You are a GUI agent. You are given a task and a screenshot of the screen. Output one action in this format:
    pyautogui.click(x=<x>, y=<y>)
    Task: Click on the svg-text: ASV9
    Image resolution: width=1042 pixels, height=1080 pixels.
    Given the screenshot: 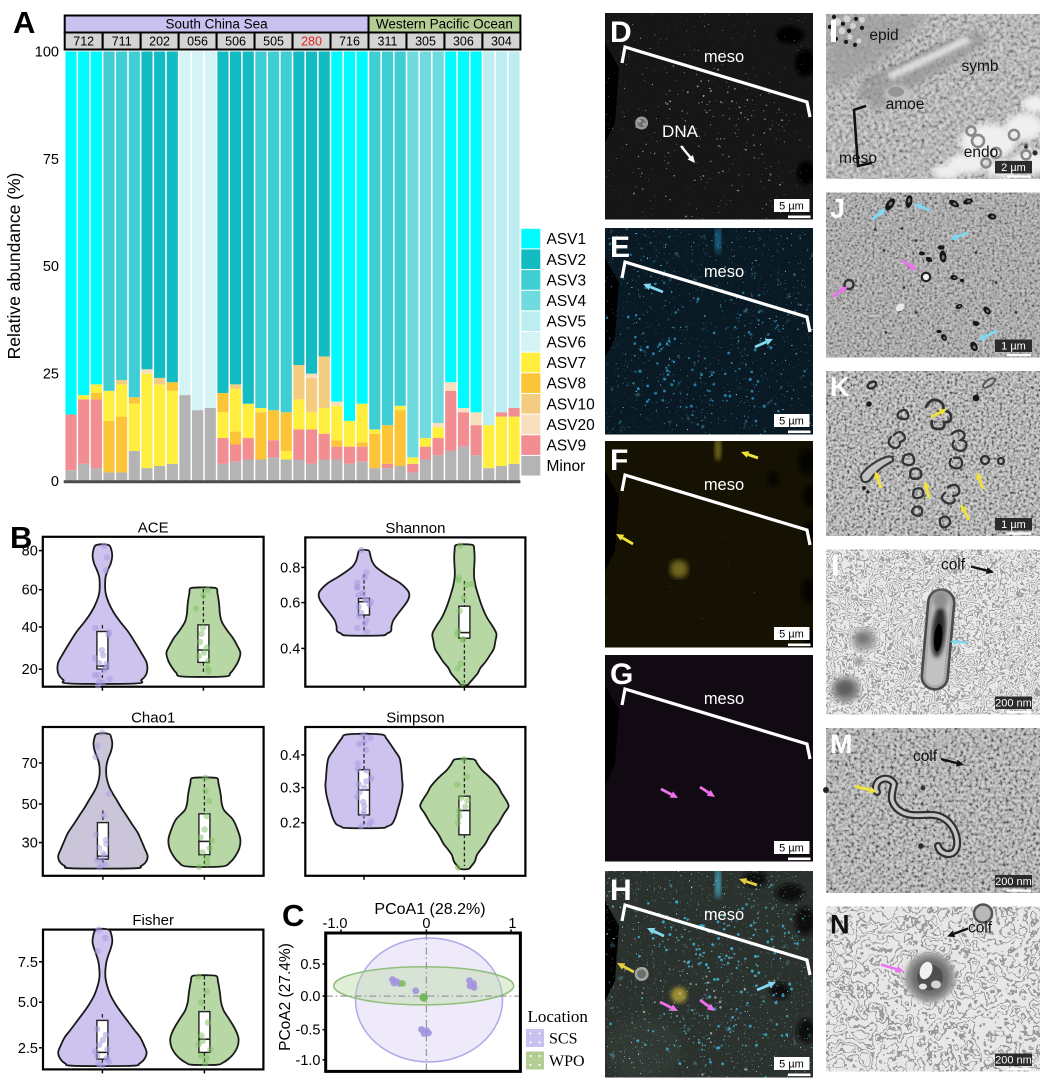 What is the action you would take?
    pyautogui.click(x=567, y=446)
    